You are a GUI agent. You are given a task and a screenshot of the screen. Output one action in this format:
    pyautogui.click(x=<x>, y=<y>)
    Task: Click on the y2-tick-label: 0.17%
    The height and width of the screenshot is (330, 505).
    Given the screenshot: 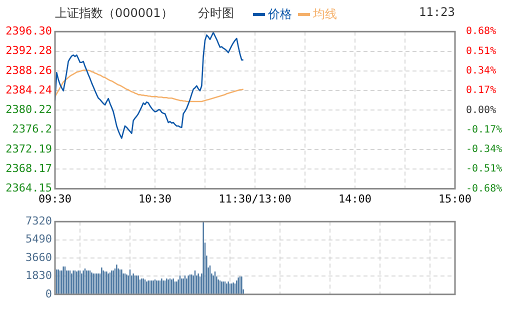 What is the action you would take?
    pyautogui.click(x=481, y=90)
    